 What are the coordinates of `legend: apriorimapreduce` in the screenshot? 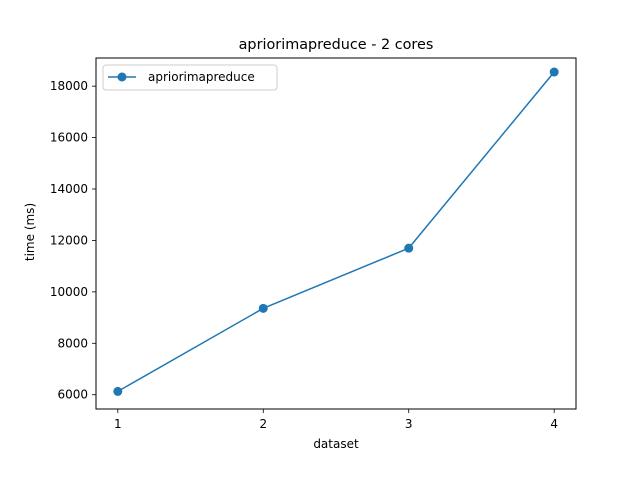 It's located at (190, 77).